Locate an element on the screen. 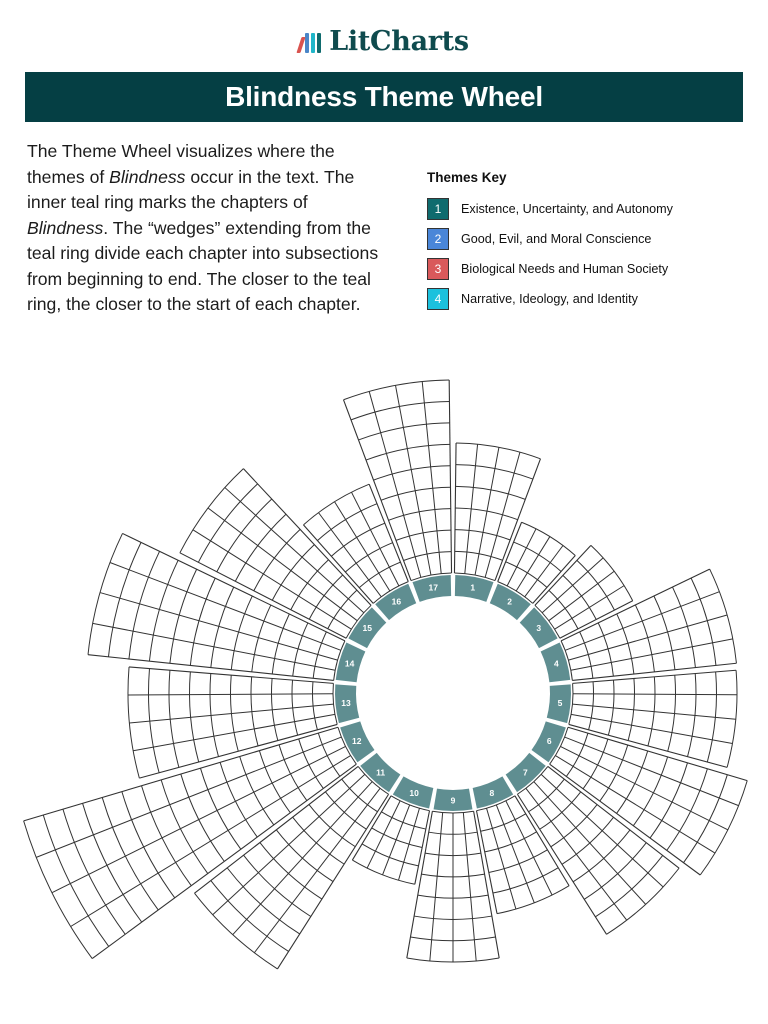  chapter-number: 6 is located at coordinates (549, 741).